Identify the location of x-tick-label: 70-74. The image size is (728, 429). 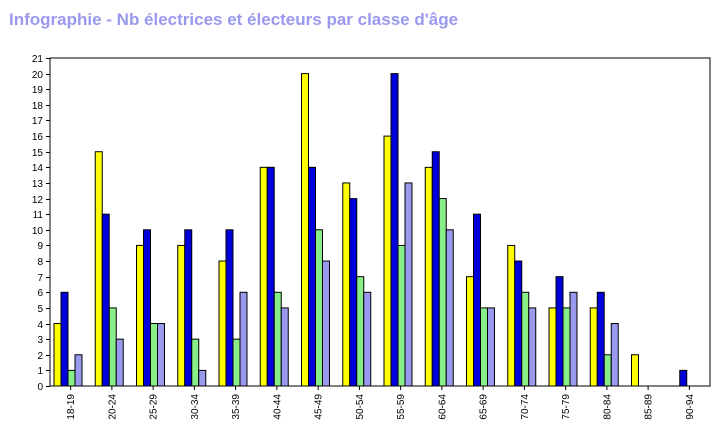
(525, 407).